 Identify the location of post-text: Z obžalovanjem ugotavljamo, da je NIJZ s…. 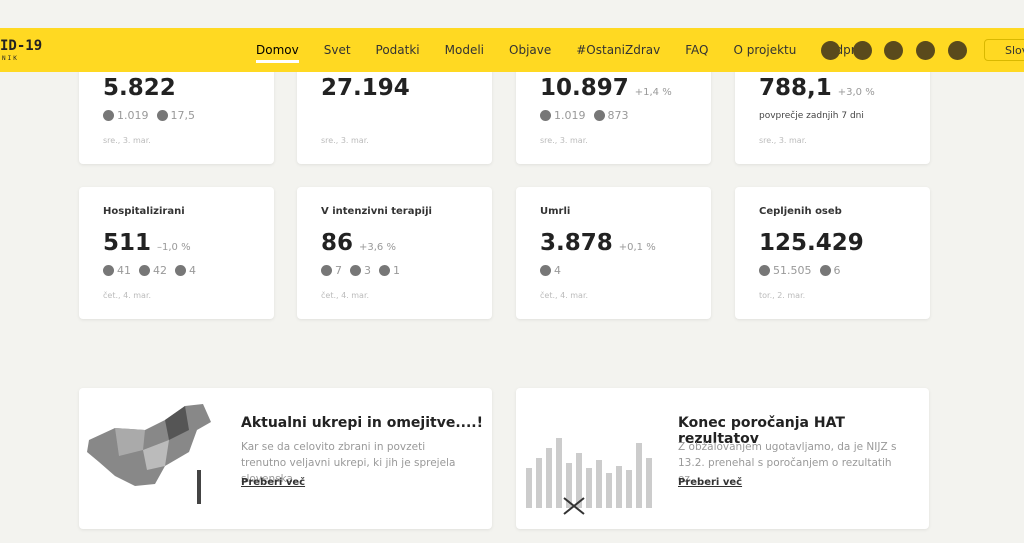
(787, 463).